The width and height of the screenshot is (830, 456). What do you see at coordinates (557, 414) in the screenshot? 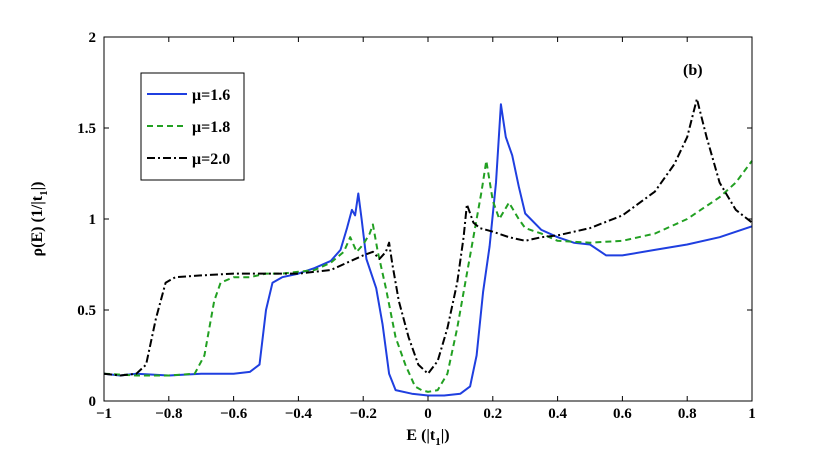
I see `x-tick-label: 0.4` at bounding box center [557, 414].